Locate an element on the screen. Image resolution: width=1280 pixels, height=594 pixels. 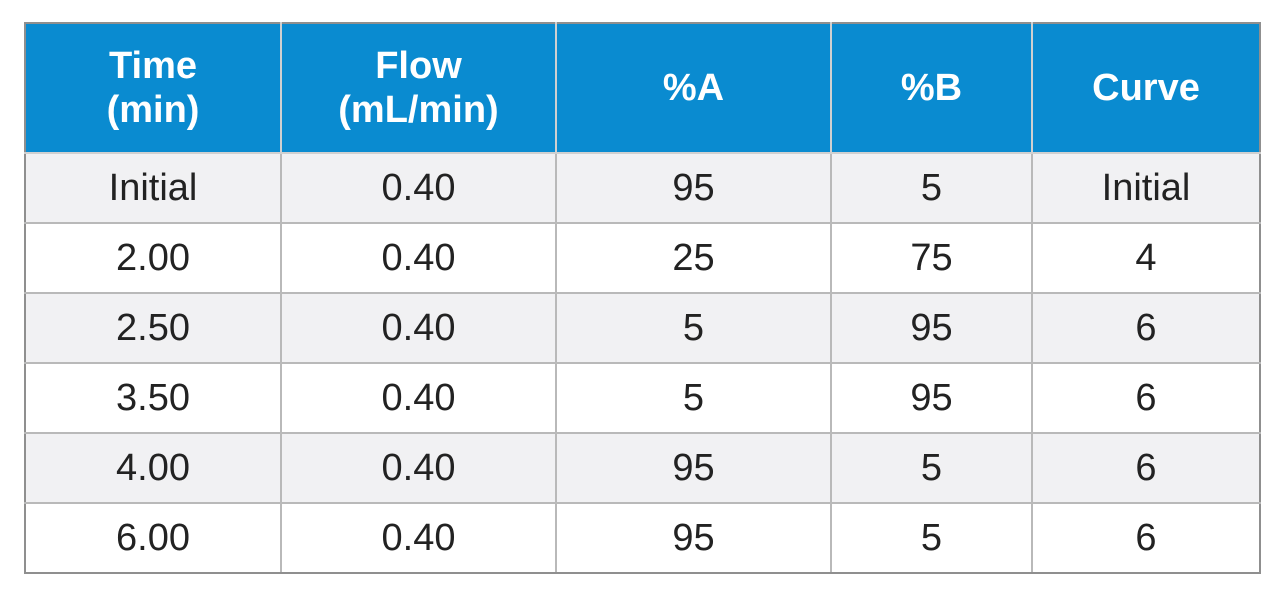
cell-curve: 4 is located at coordinates (1146, 258).